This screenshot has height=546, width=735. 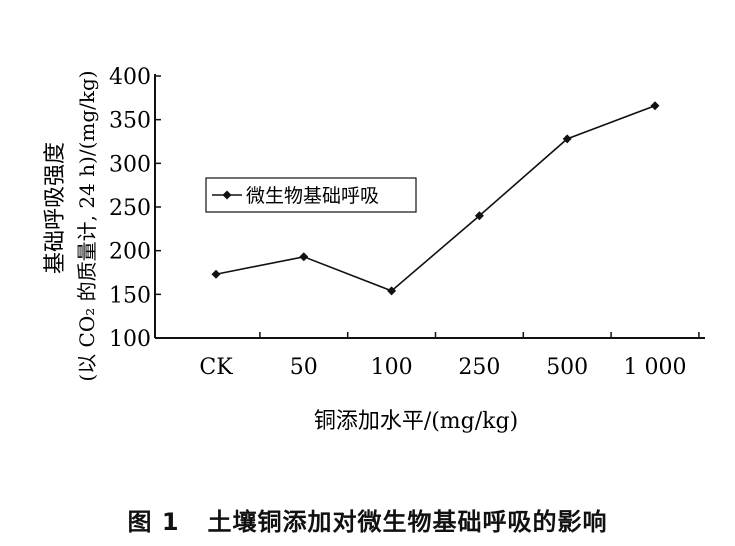 I want to click on y-tick-label: 250, so click(x=130, y=208).